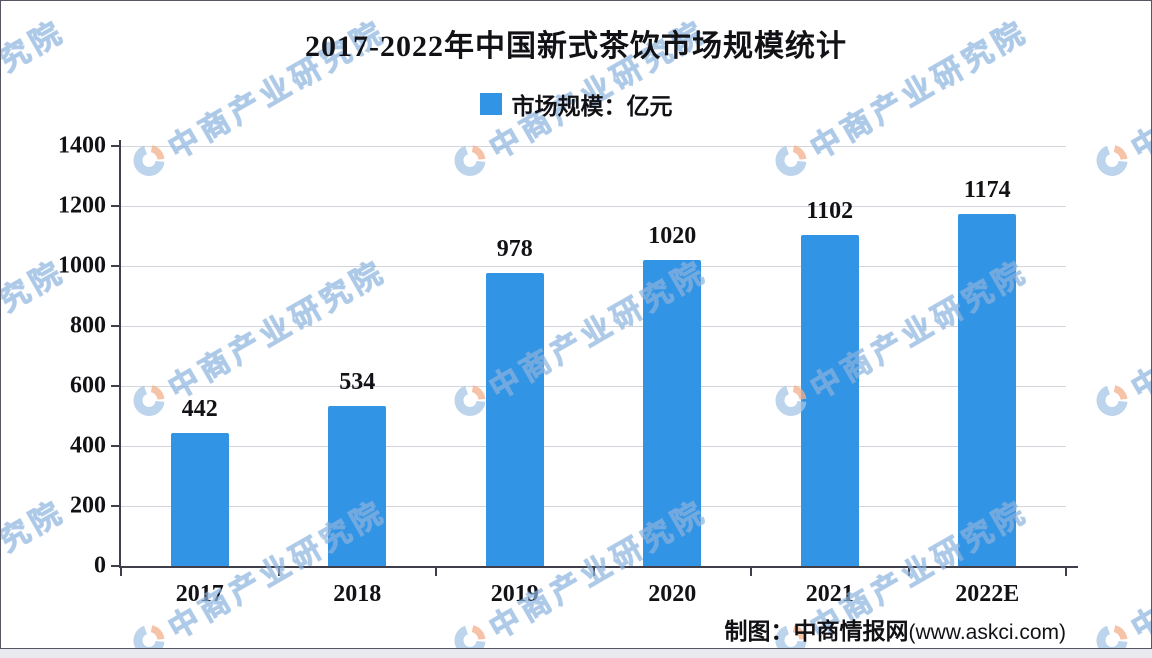  What do you see at coordinates (357, 381) in the screenshot?
I see `bar-value-label: 534` at bounding box center [357, 381].